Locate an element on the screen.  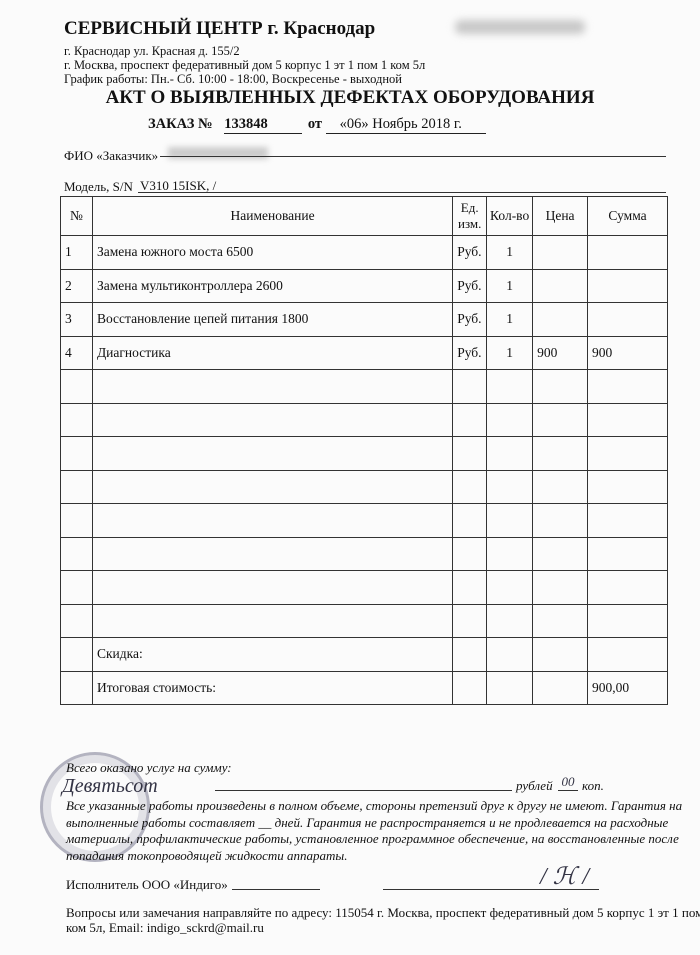
table-row: 1 Замена южного моста 6500 Руб. 1 is located at coordinates (364, 252).